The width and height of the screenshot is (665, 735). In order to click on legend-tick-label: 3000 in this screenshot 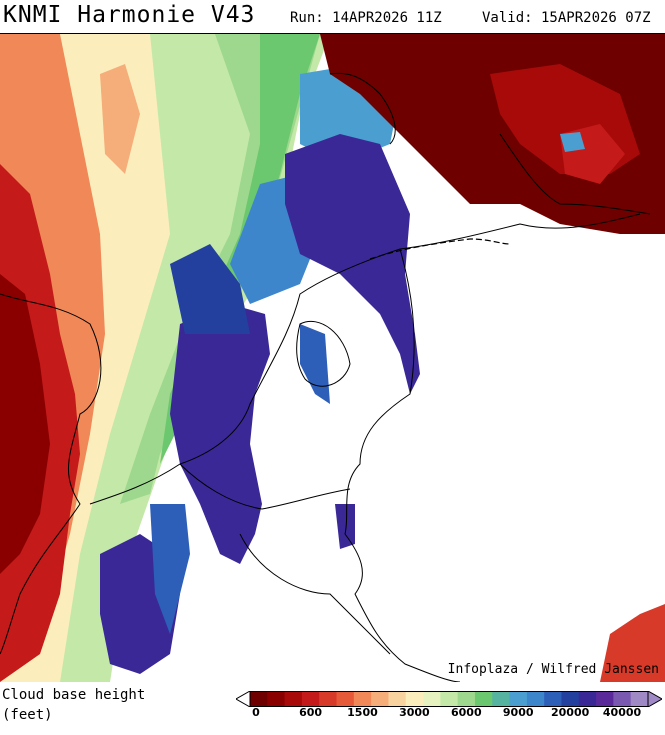, I will do `click(414, 712)`.